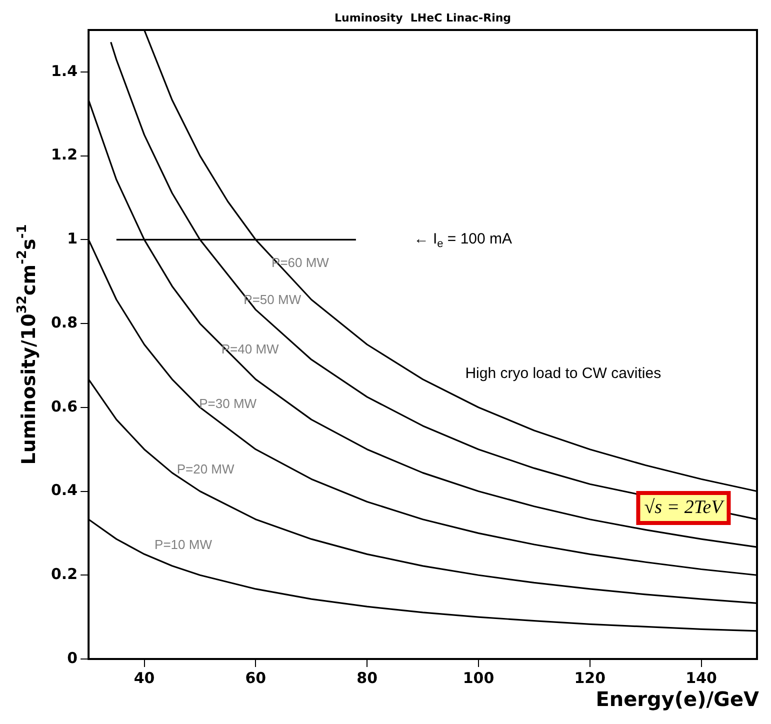 This screenshot has width=771, height=724. What do you see at coordinates (72, 657) in the screenshot?
I see `y-tick-label: 0` at bounding box center [72, 657].